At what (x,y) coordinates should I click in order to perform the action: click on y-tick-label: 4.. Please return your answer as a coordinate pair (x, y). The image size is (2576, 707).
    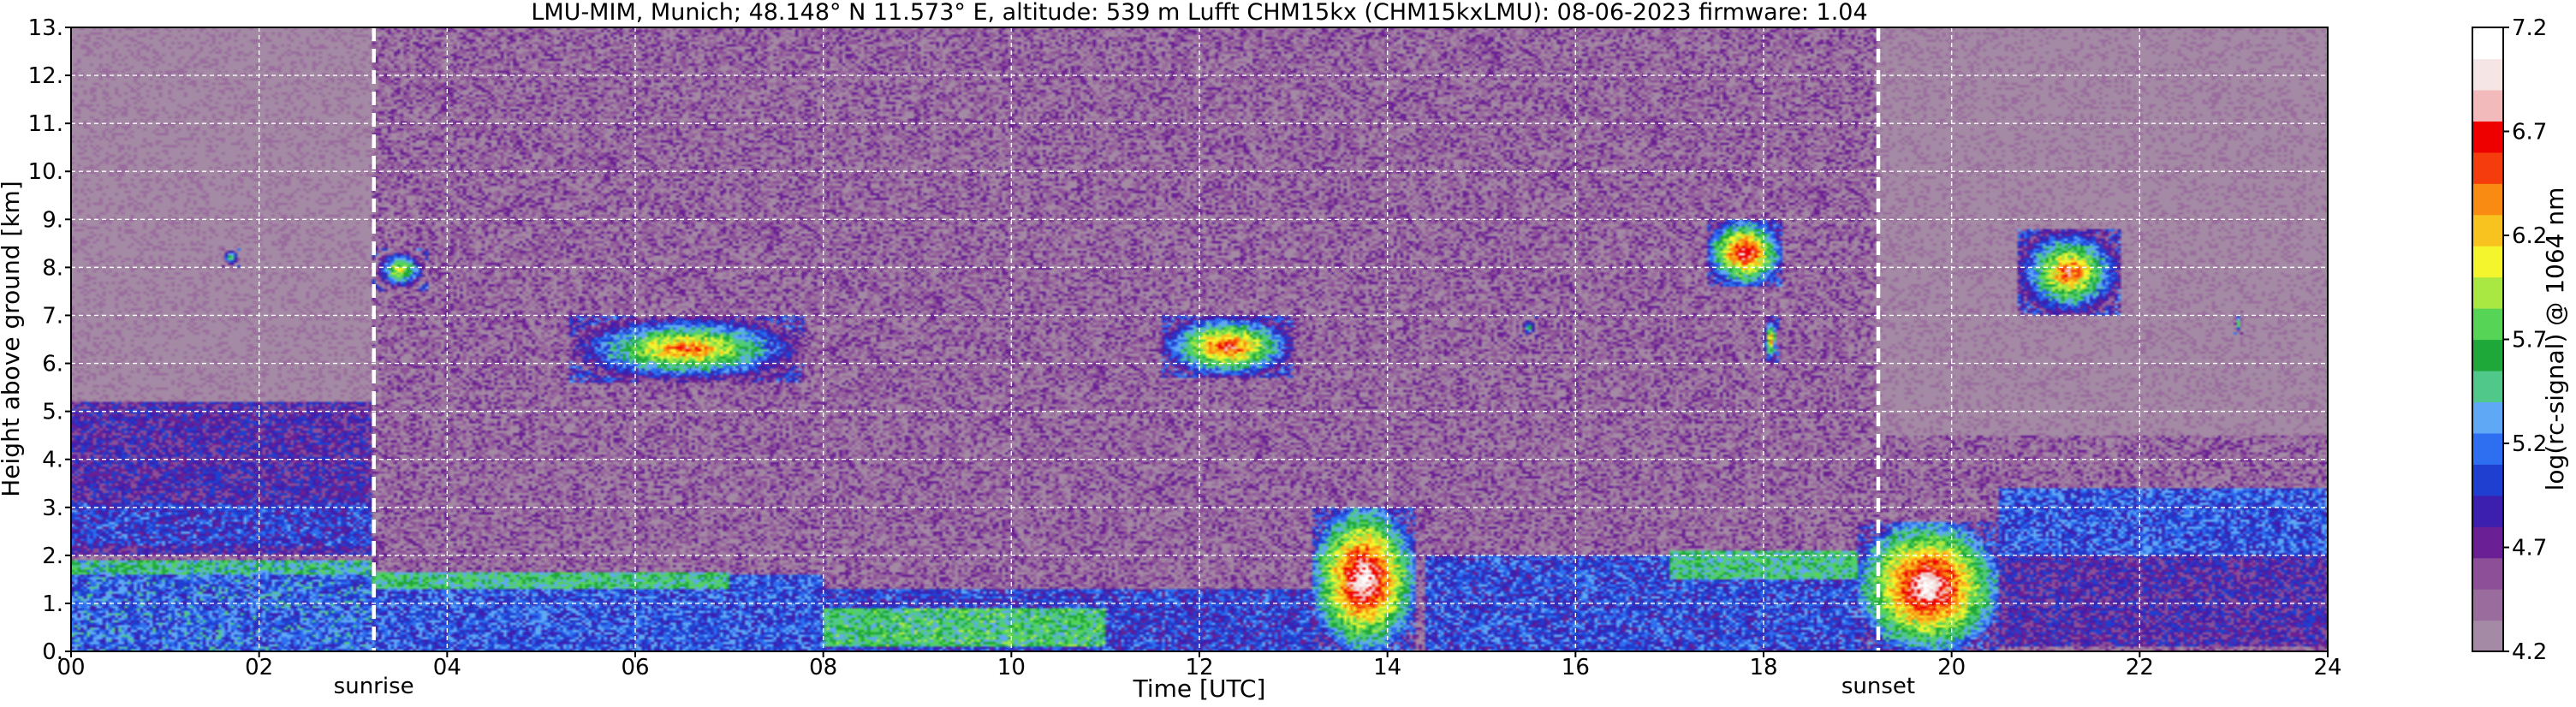
    Looking at the image, I should click on (53, 461).